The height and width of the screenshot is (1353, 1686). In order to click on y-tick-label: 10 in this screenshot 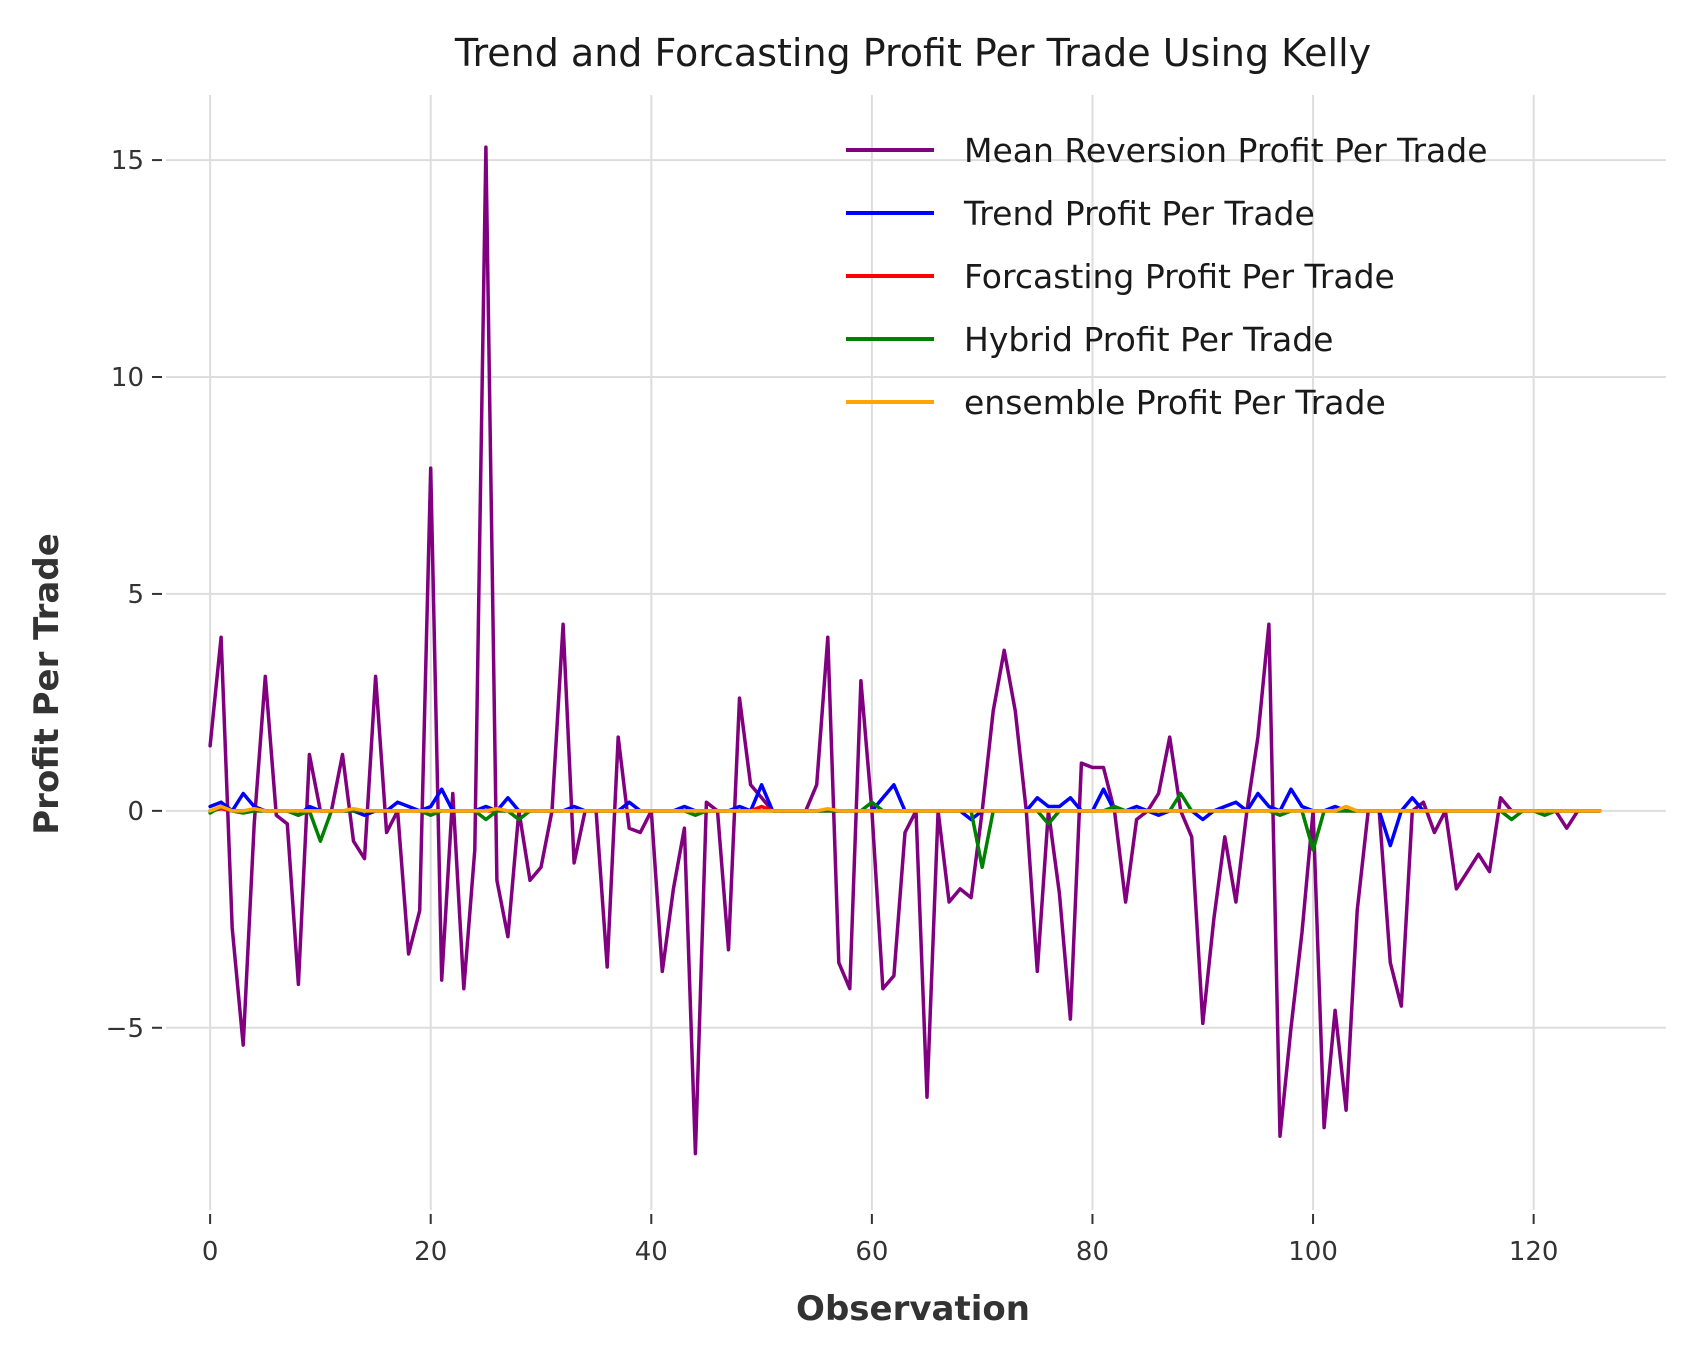, I will do `click(127, 378)`.